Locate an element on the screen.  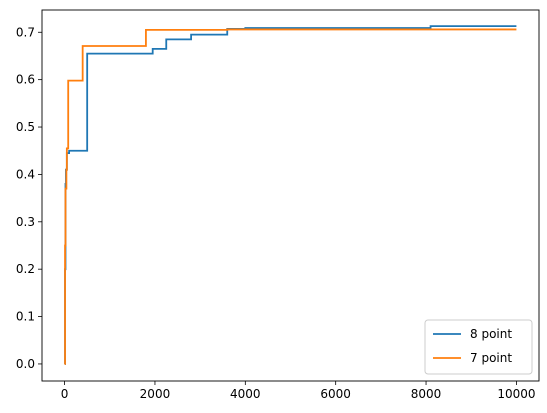
x-tick-label: 2000 is located at coordinates (155, 394).